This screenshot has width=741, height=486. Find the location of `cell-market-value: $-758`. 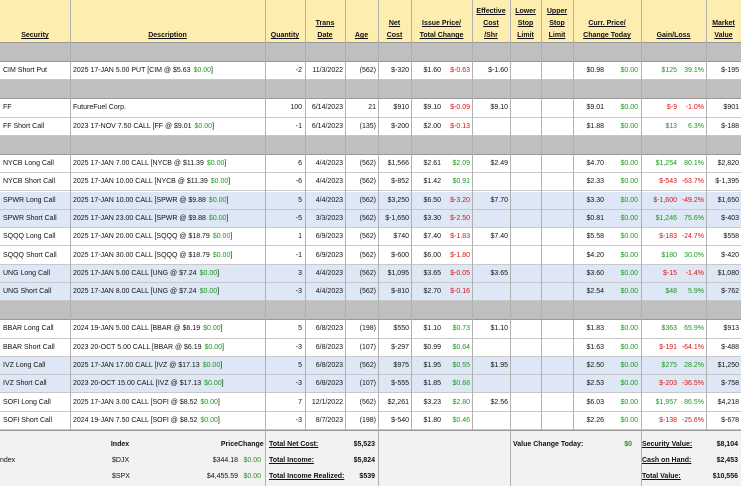

cell-market-value: $-758 is located at coordinates (730, 384).